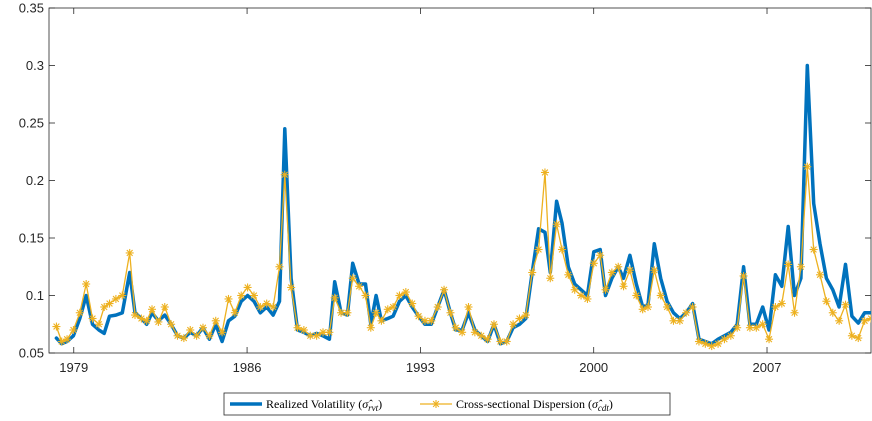  Describe the element at coordinates (35, 180) in the screenshot. I see `y-tick-label: 0.2` at that location.